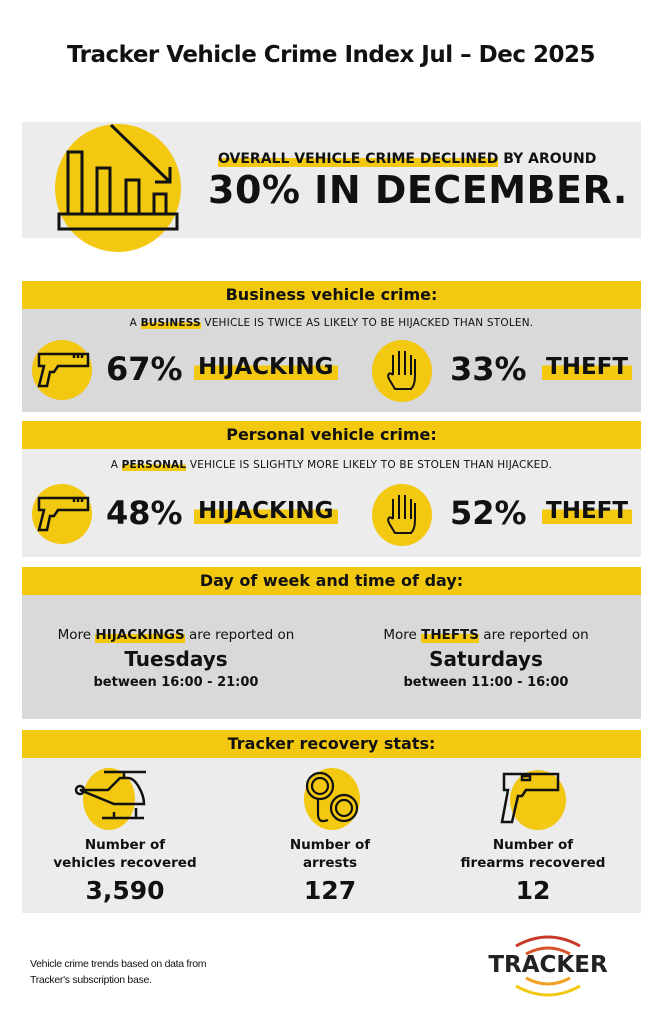 The width and height of the screenshot is (662, 1024). Describe the element at coordinates (330, 890) in the screenshot. I see `stat-value: 127` at that location.